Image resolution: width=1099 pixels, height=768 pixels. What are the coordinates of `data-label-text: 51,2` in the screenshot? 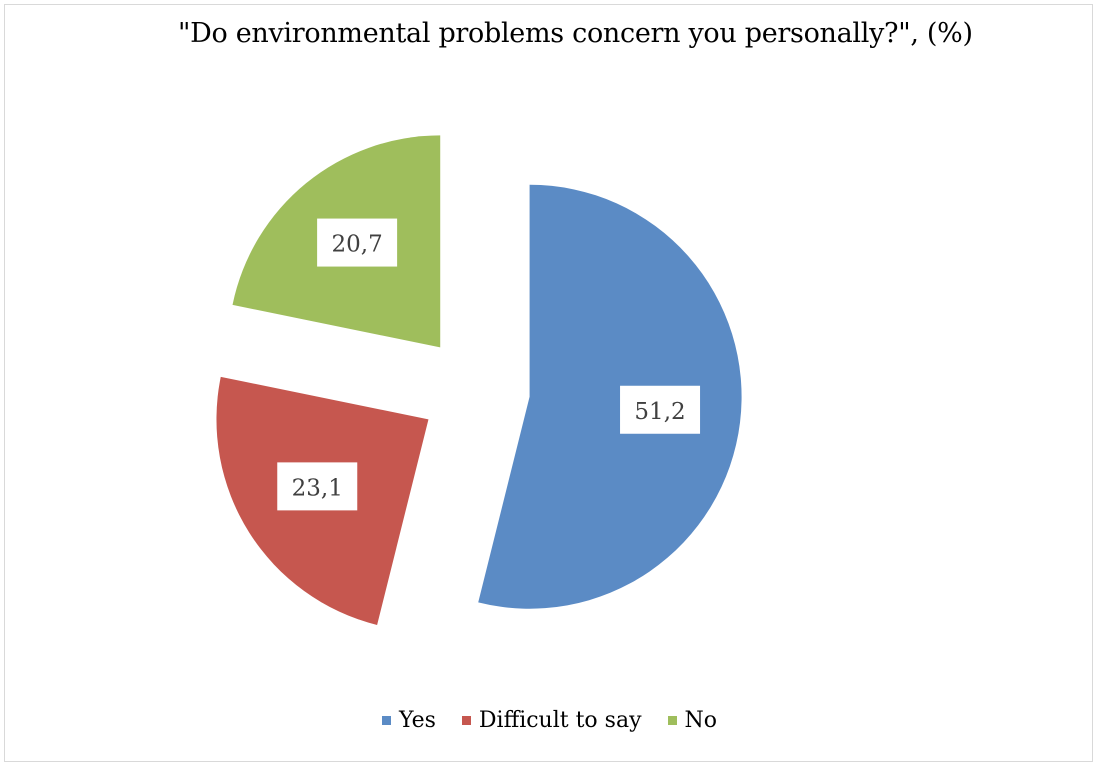 It's located at (659, 412).